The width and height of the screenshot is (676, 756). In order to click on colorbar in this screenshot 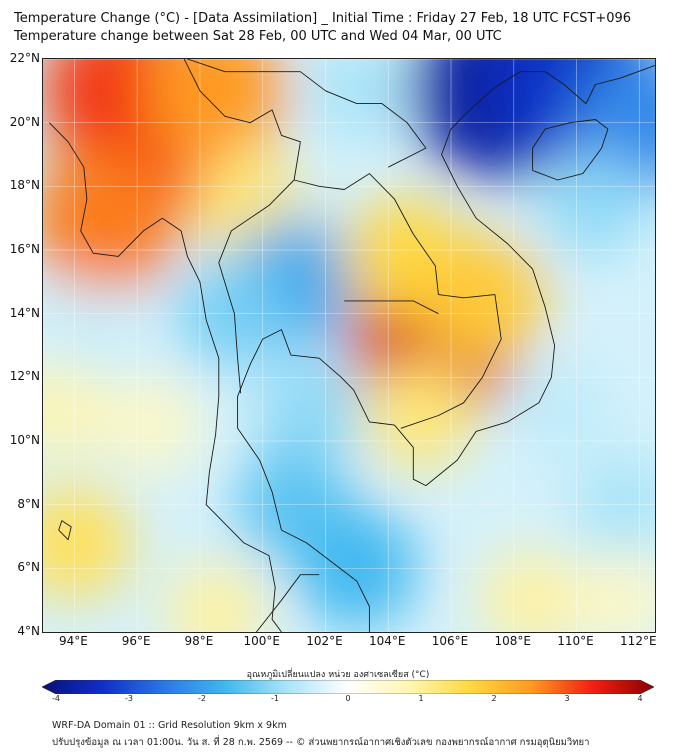, I will do `click(348, 687)`.